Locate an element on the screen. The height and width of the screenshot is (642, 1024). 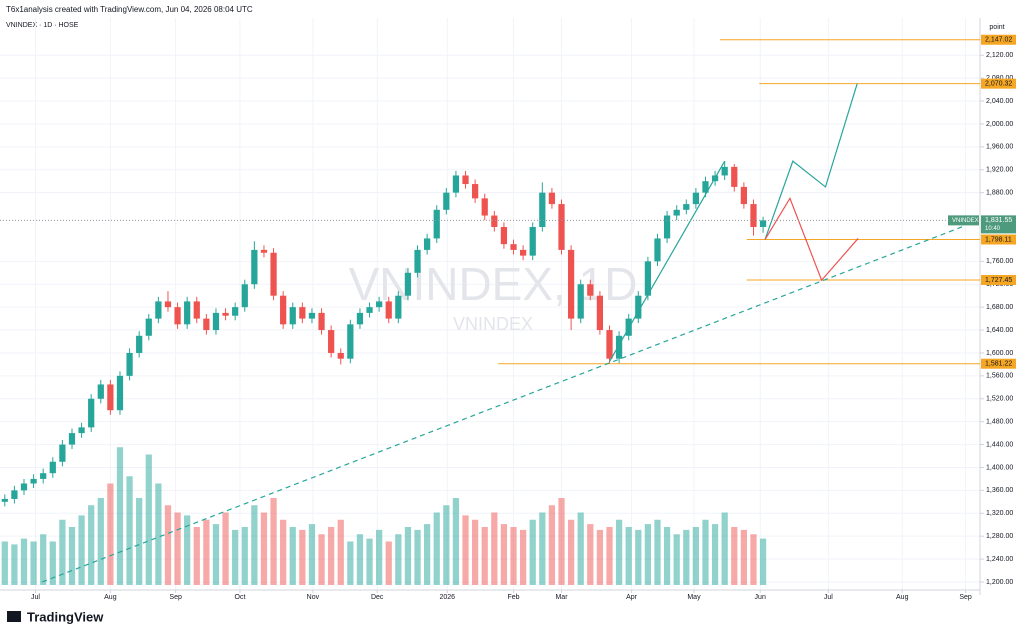
last-tag: VNINDEX is located at coordinates (965, 221).